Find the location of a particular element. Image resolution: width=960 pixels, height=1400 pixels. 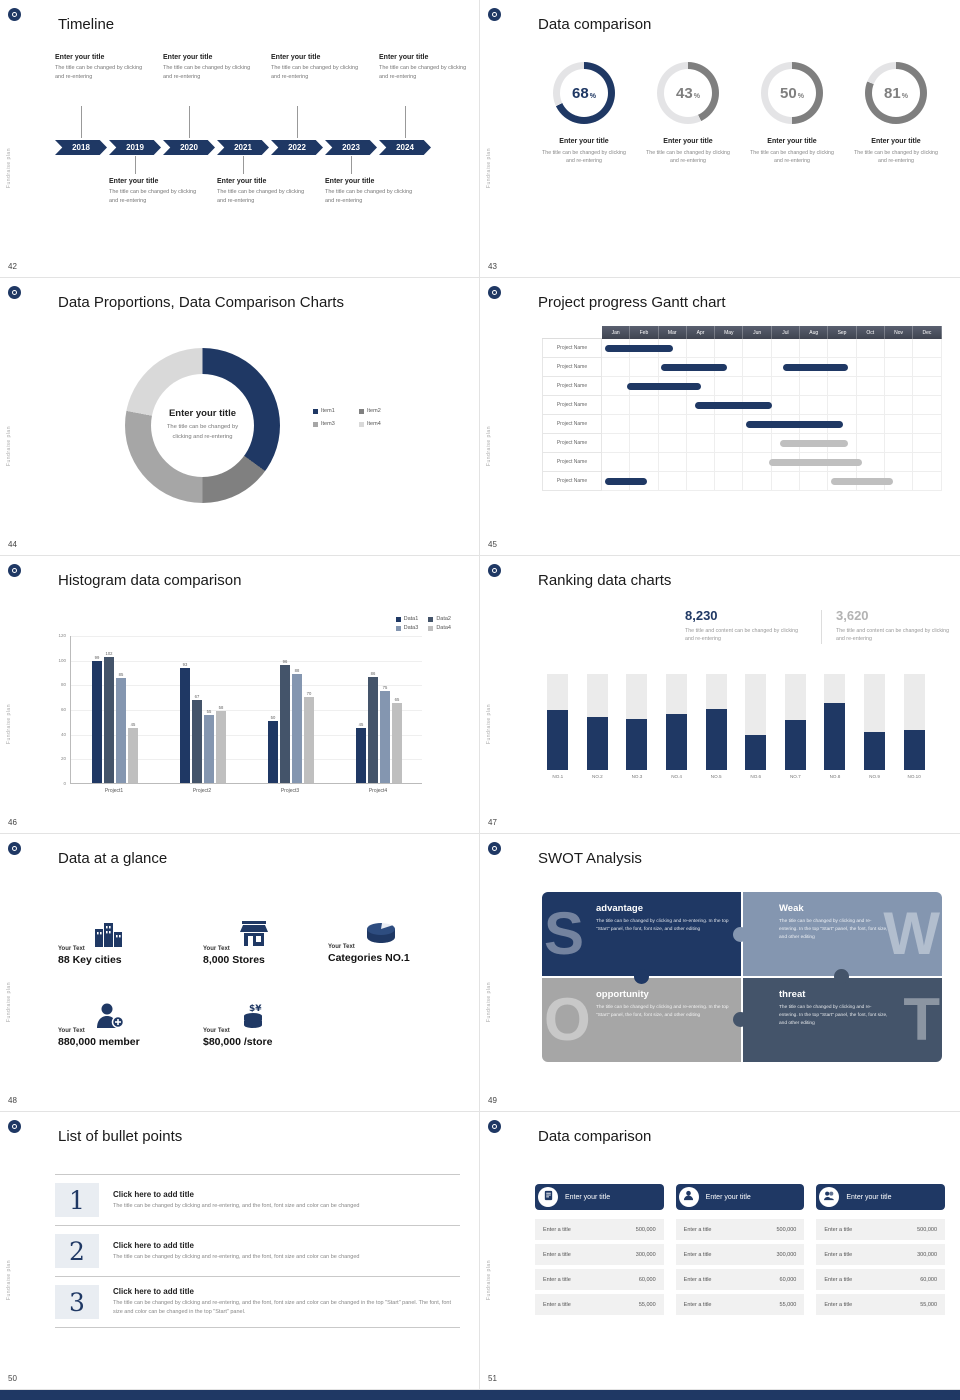

x-category-label: Project2 is located at coordinates (202, 791).